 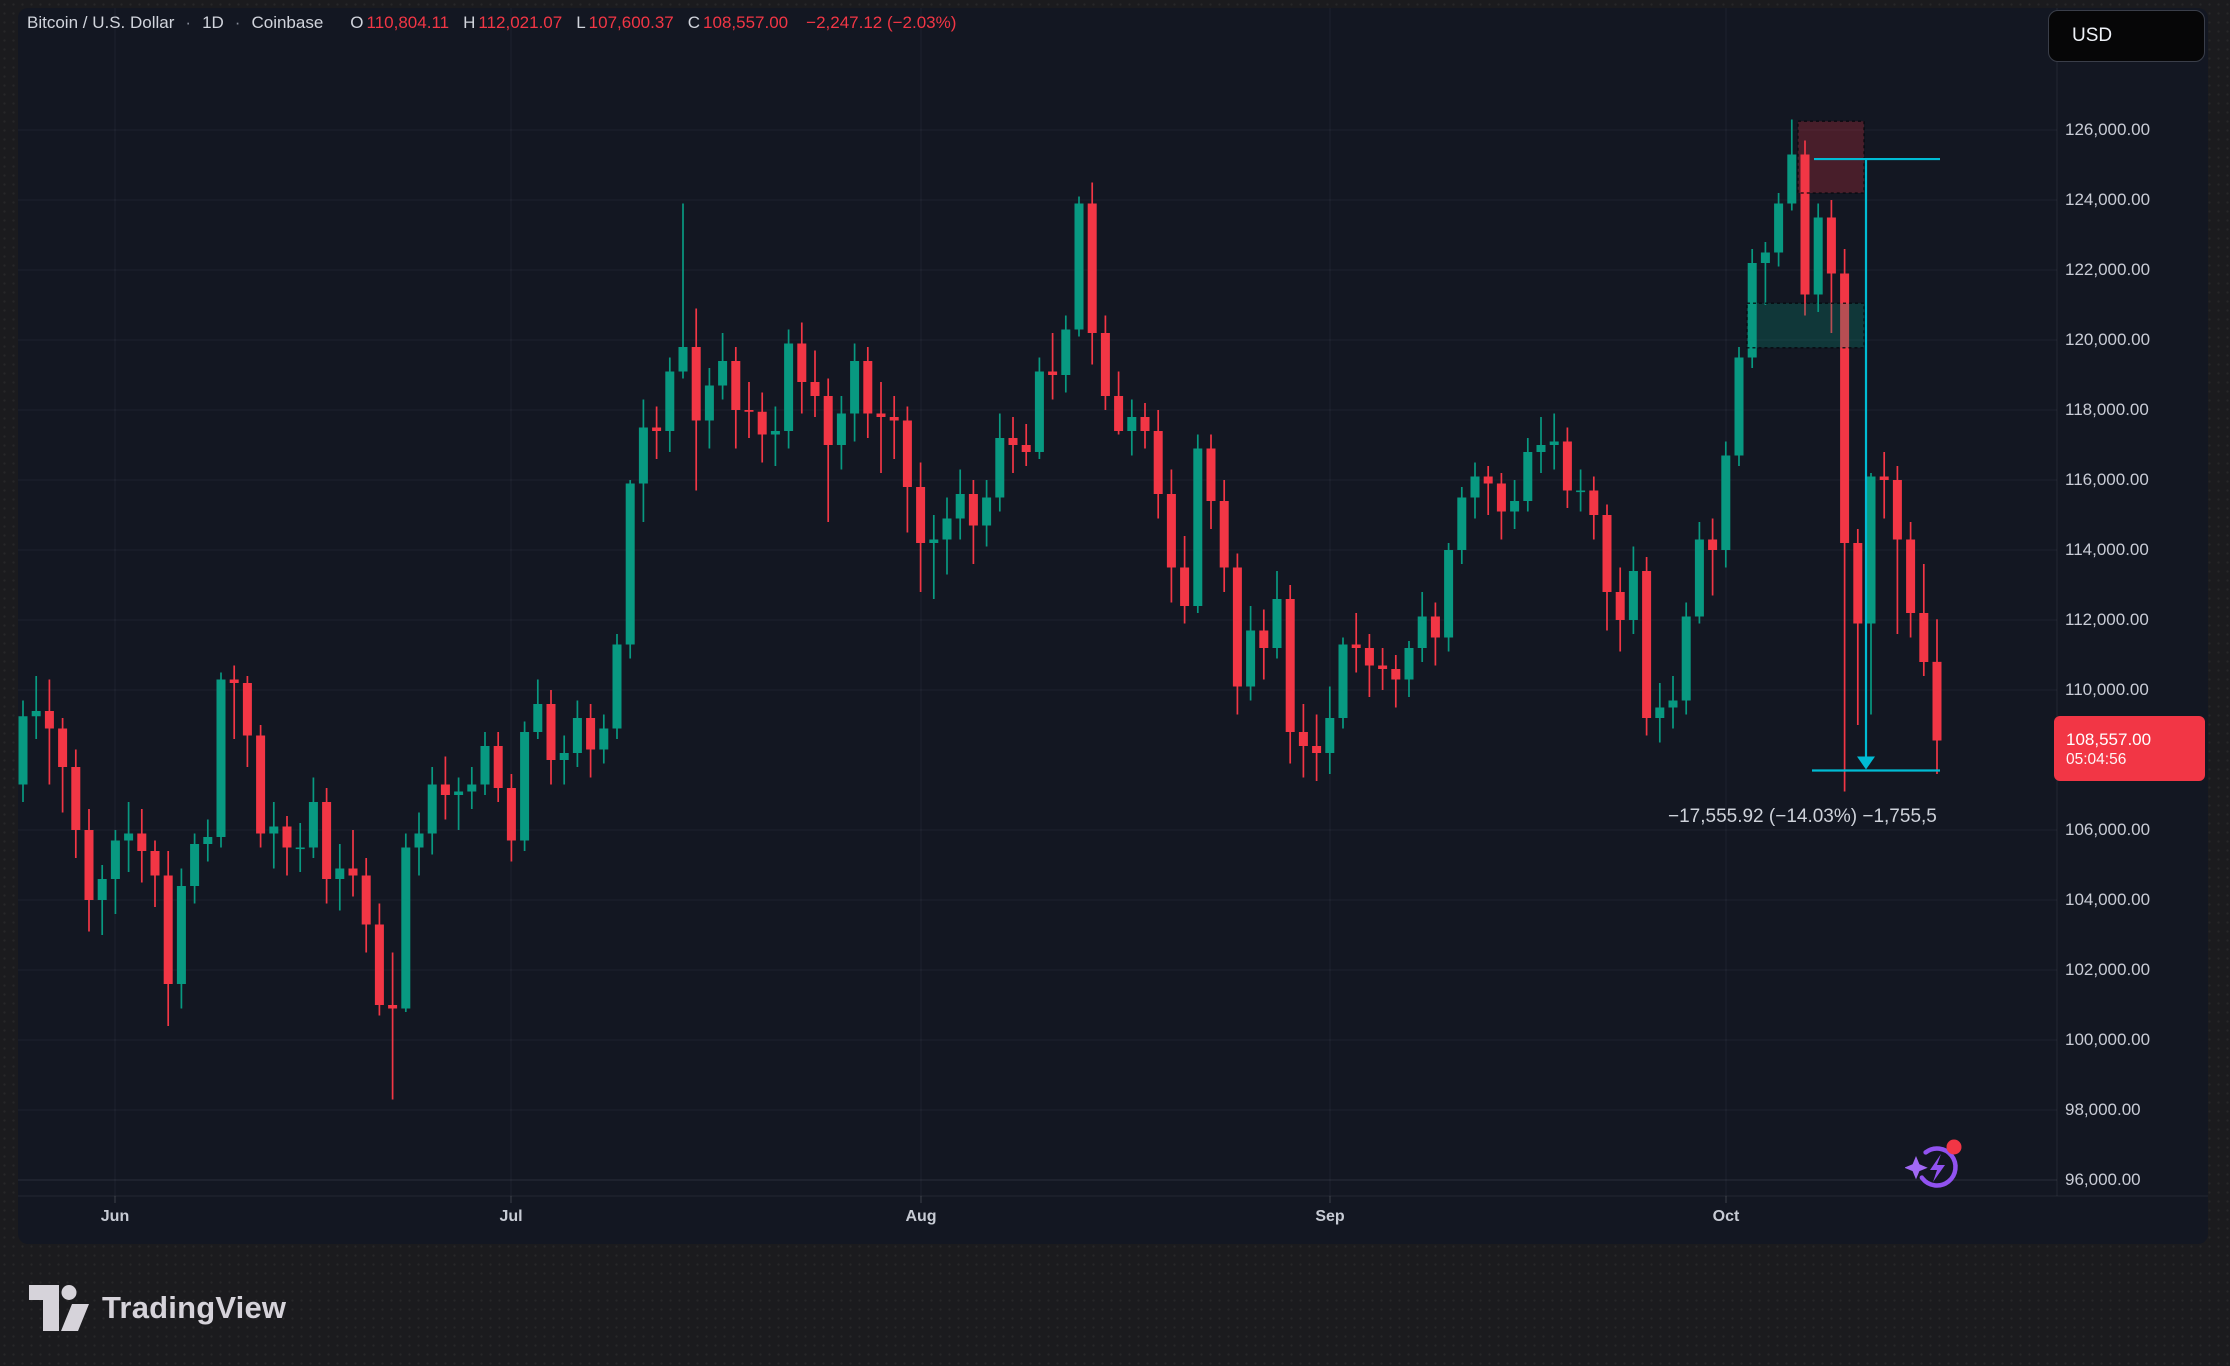 I want to click on currency-toggle-button: USD, so click(x=2126, y=36).